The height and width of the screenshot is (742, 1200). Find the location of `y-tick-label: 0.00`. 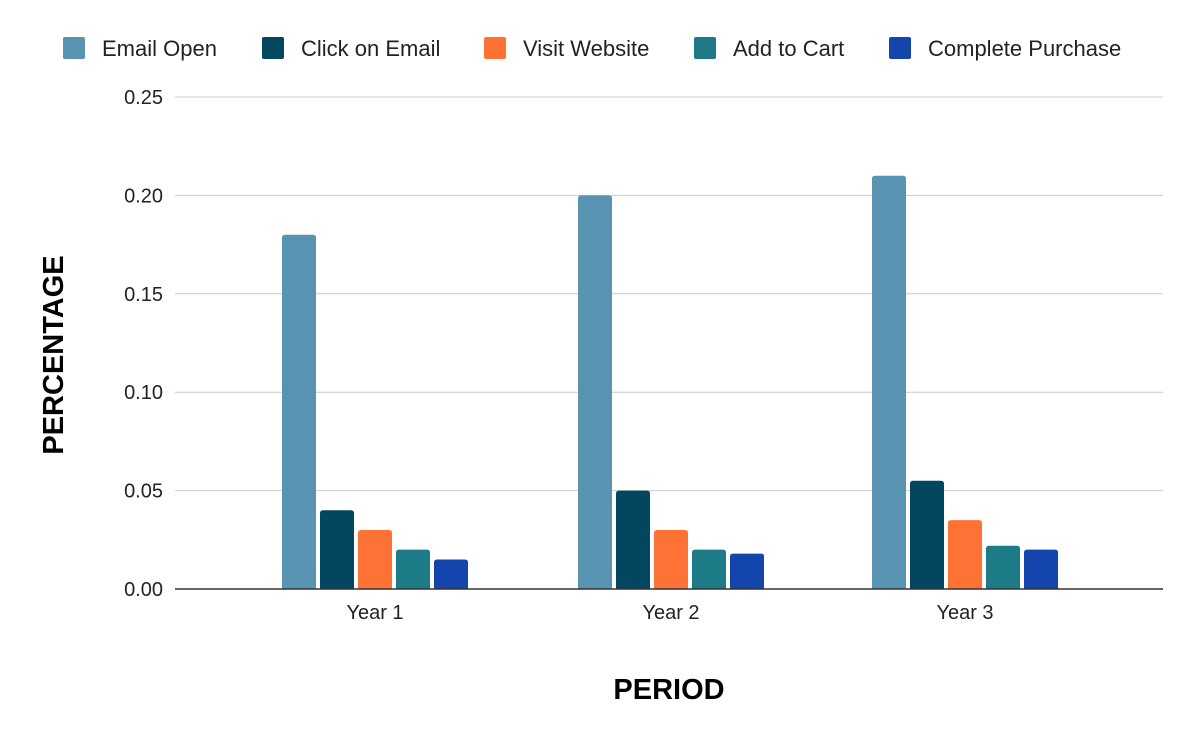

y-tick-label: 0.00 is located at coordinates (143, 590).